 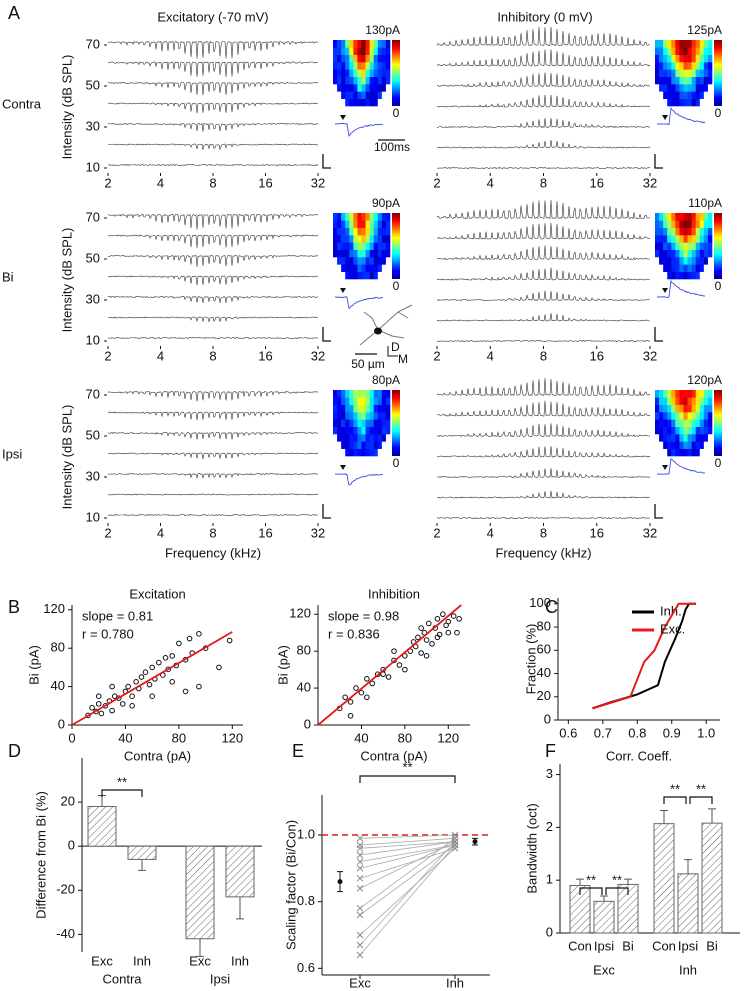 I want to click on colorbar-max-label: 90pA, so click(x=386, y=203).